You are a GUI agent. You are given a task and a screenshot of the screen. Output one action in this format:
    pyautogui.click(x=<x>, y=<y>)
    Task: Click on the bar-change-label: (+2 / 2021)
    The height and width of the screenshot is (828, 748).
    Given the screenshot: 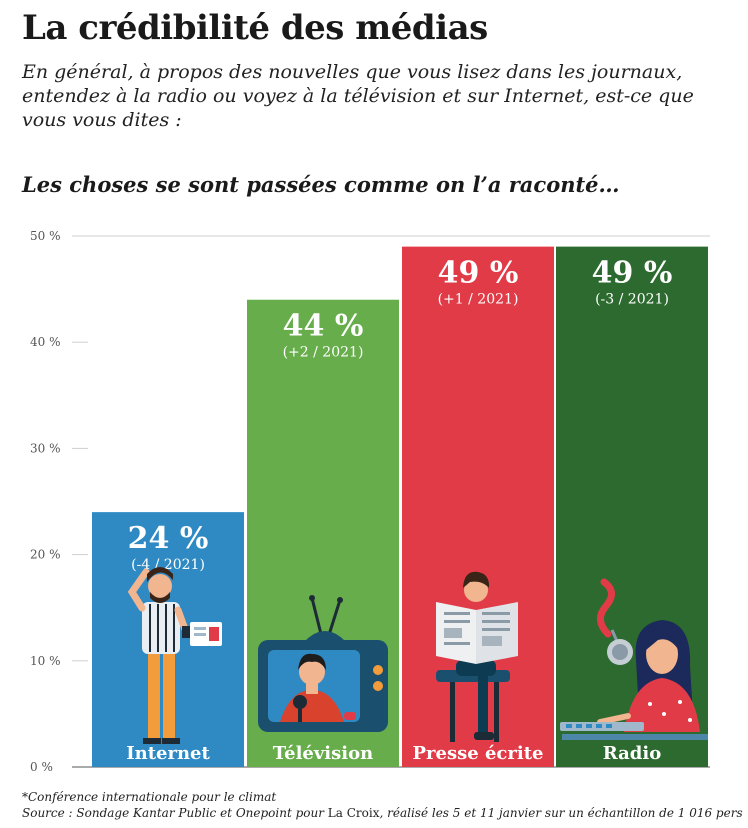 What is the action you would take?
    pyautogui.click(x=323, y=353)
    